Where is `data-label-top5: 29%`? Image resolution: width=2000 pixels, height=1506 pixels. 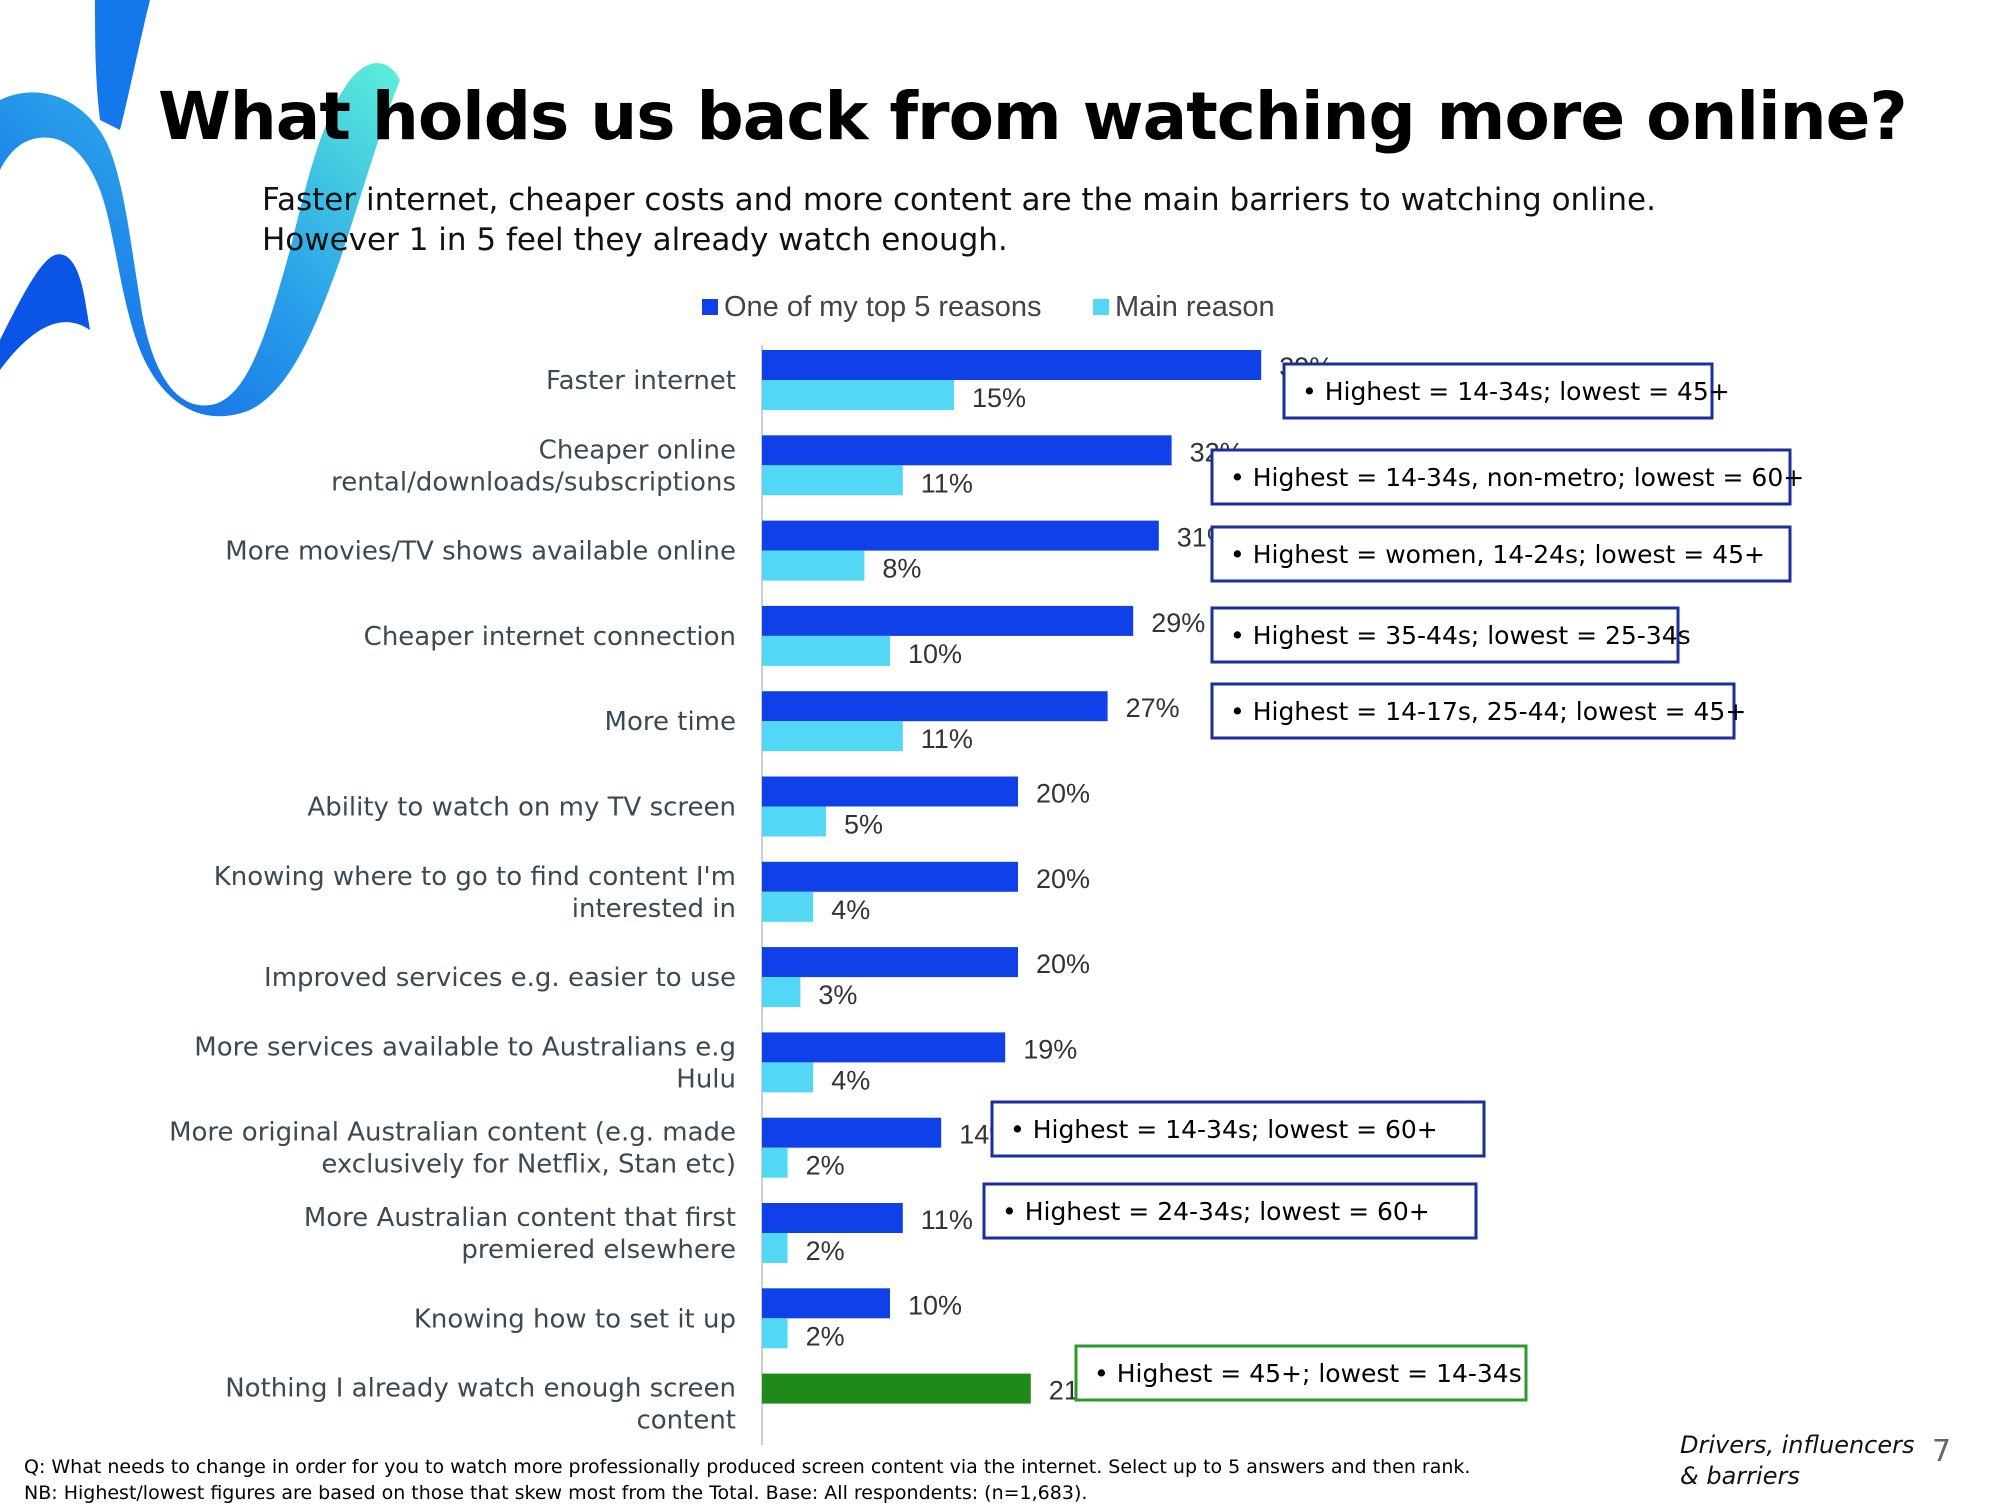 data-label-top5: 29% is located at coordinates (1178, 623).